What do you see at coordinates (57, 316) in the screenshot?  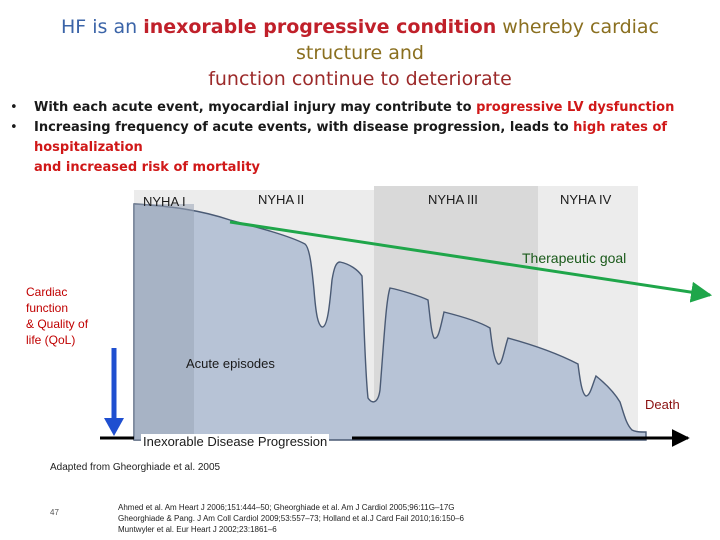 I see `y-axis-label: Cardiac function & Quality of life (QoL)` at bounding box center [57, 316].